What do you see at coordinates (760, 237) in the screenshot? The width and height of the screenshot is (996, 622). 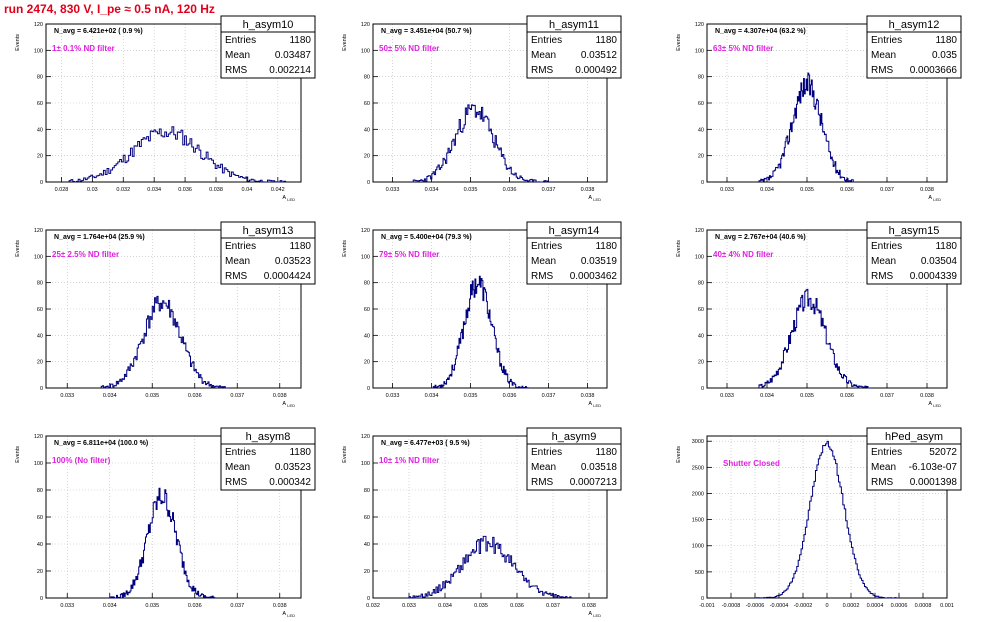 I see `navg-label: N_avg = 2.767e+04 (40.6 %)` at bounding box center [760, 237].